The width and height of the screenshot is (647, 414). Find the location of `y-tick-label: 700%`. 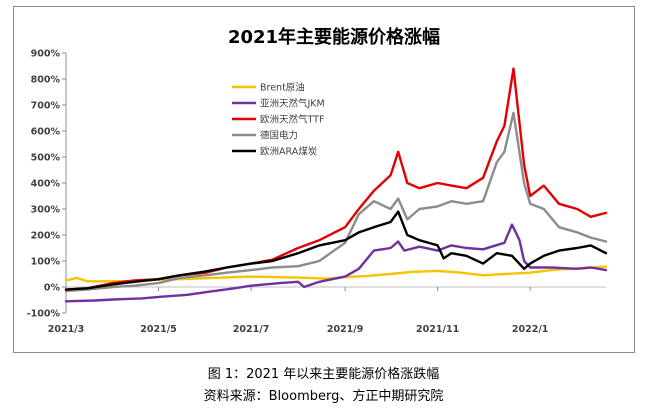

y-tick-label: 700% is located at coordinates (46, 106).